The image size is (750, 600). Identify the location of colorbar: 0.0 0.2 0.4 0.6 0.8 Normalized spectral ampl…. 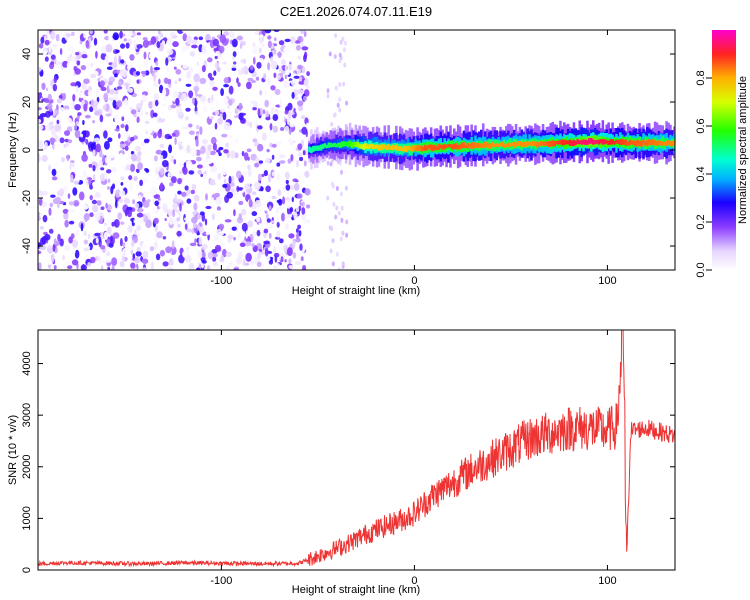
(722, 154).